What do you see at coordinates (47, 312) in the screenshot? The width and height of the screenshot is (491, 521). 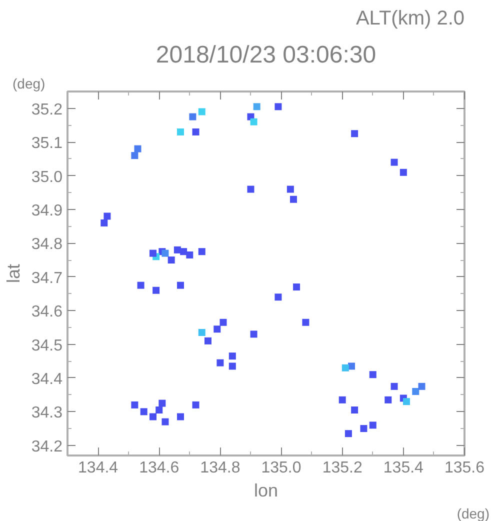 I see `y-tick-label: 34.6` at bounding box center [47, 312].